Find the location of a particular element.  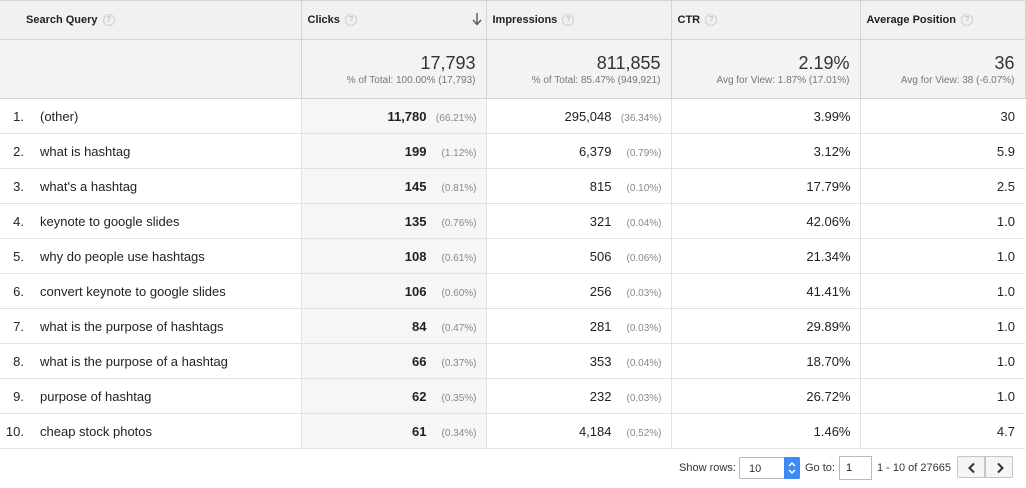

search-query-text: (other) is located at coordinates (59, 116).